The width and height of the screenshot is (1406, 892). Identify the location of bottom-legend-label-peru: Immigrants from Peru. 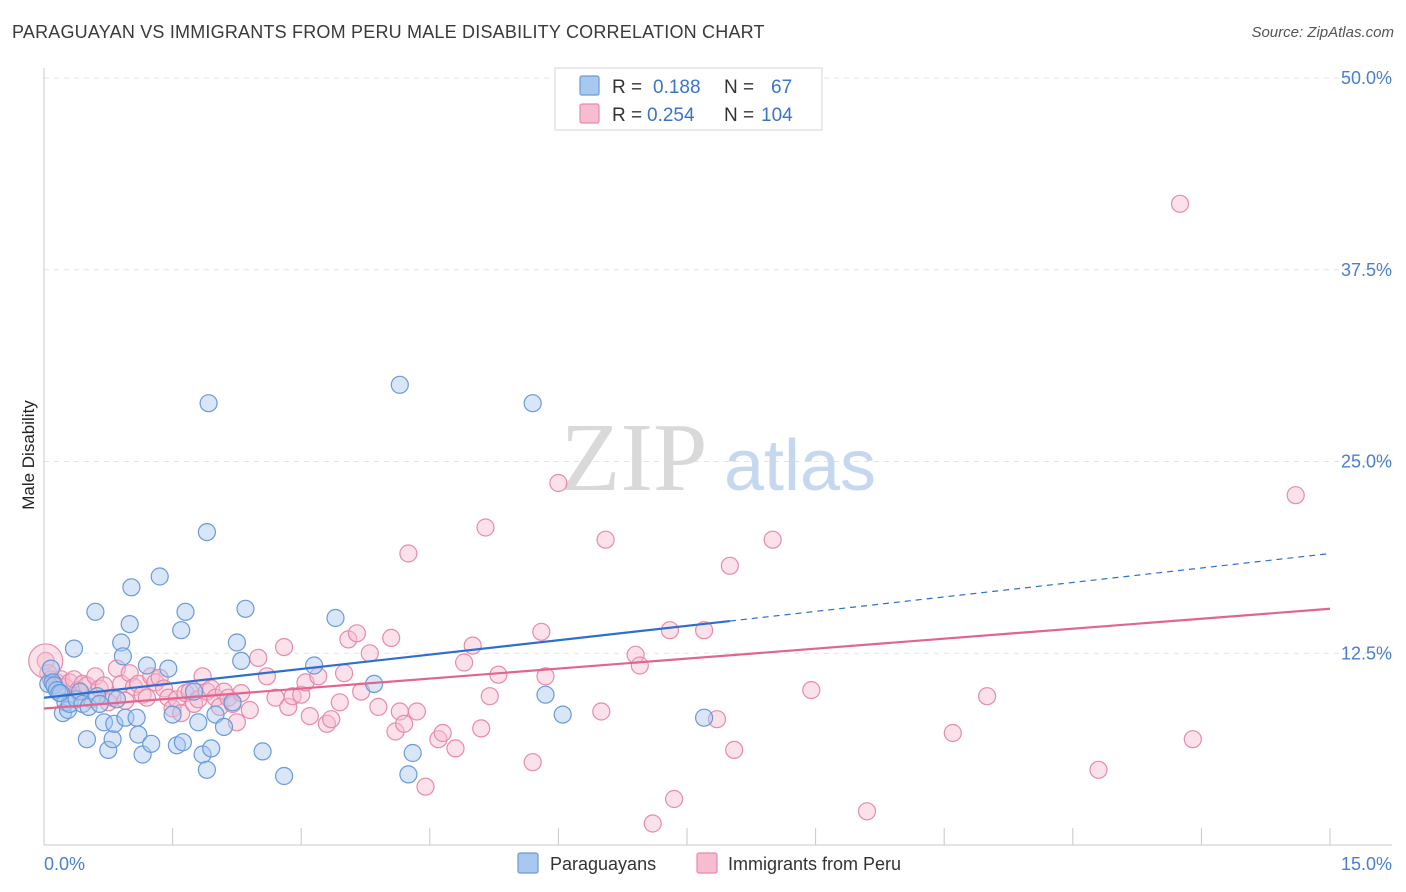
(814, 864).